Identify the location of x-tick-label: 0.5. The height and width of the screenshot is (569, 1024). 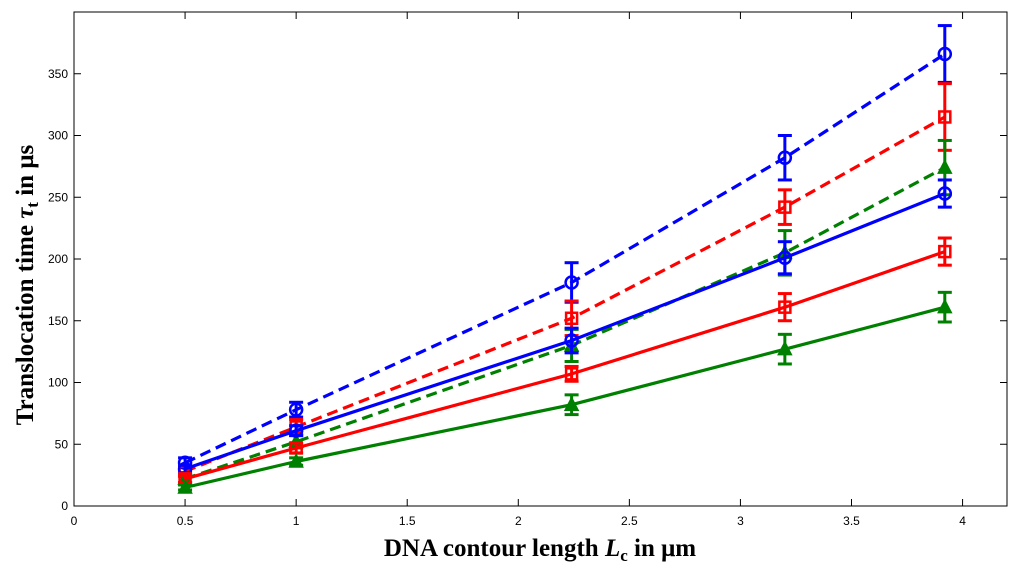
(185, 521).